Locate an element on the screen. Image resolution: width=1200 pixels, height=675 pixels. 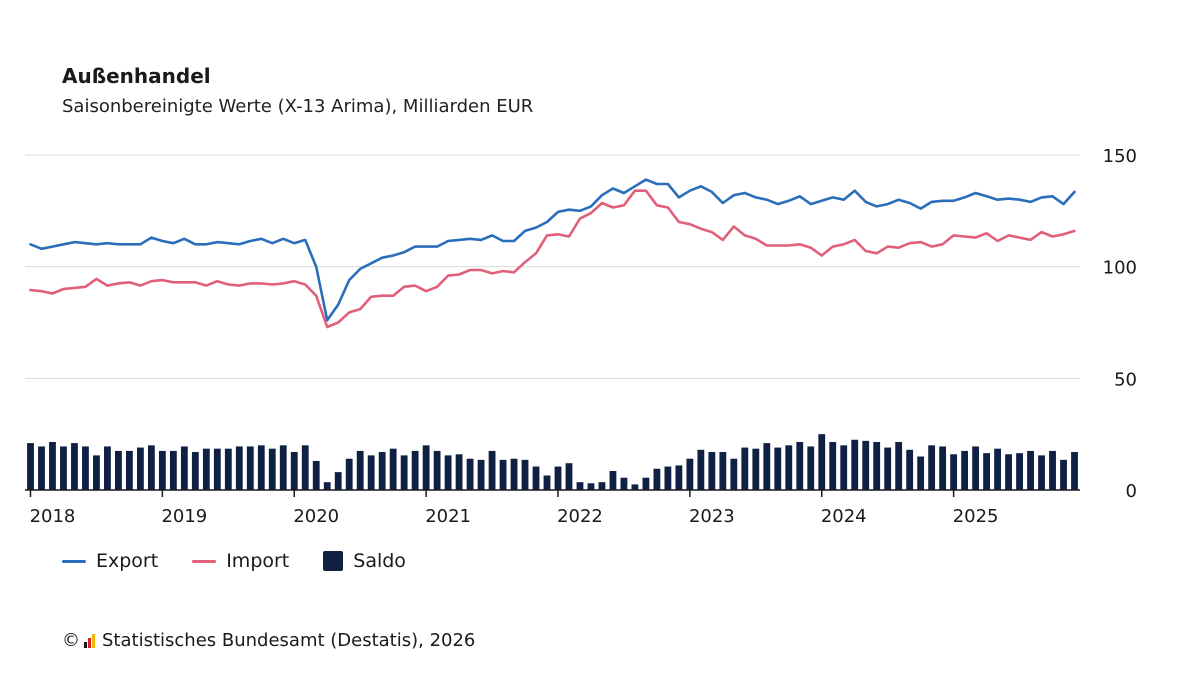
legend-item-import: Import is located at coordinates (240, 561).